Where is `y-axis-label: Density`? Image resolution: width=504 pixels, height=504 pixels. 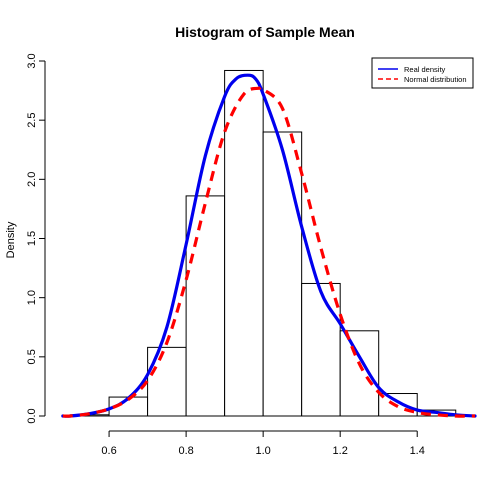 y-axis-label: Density is located at coordinates (11, 239).